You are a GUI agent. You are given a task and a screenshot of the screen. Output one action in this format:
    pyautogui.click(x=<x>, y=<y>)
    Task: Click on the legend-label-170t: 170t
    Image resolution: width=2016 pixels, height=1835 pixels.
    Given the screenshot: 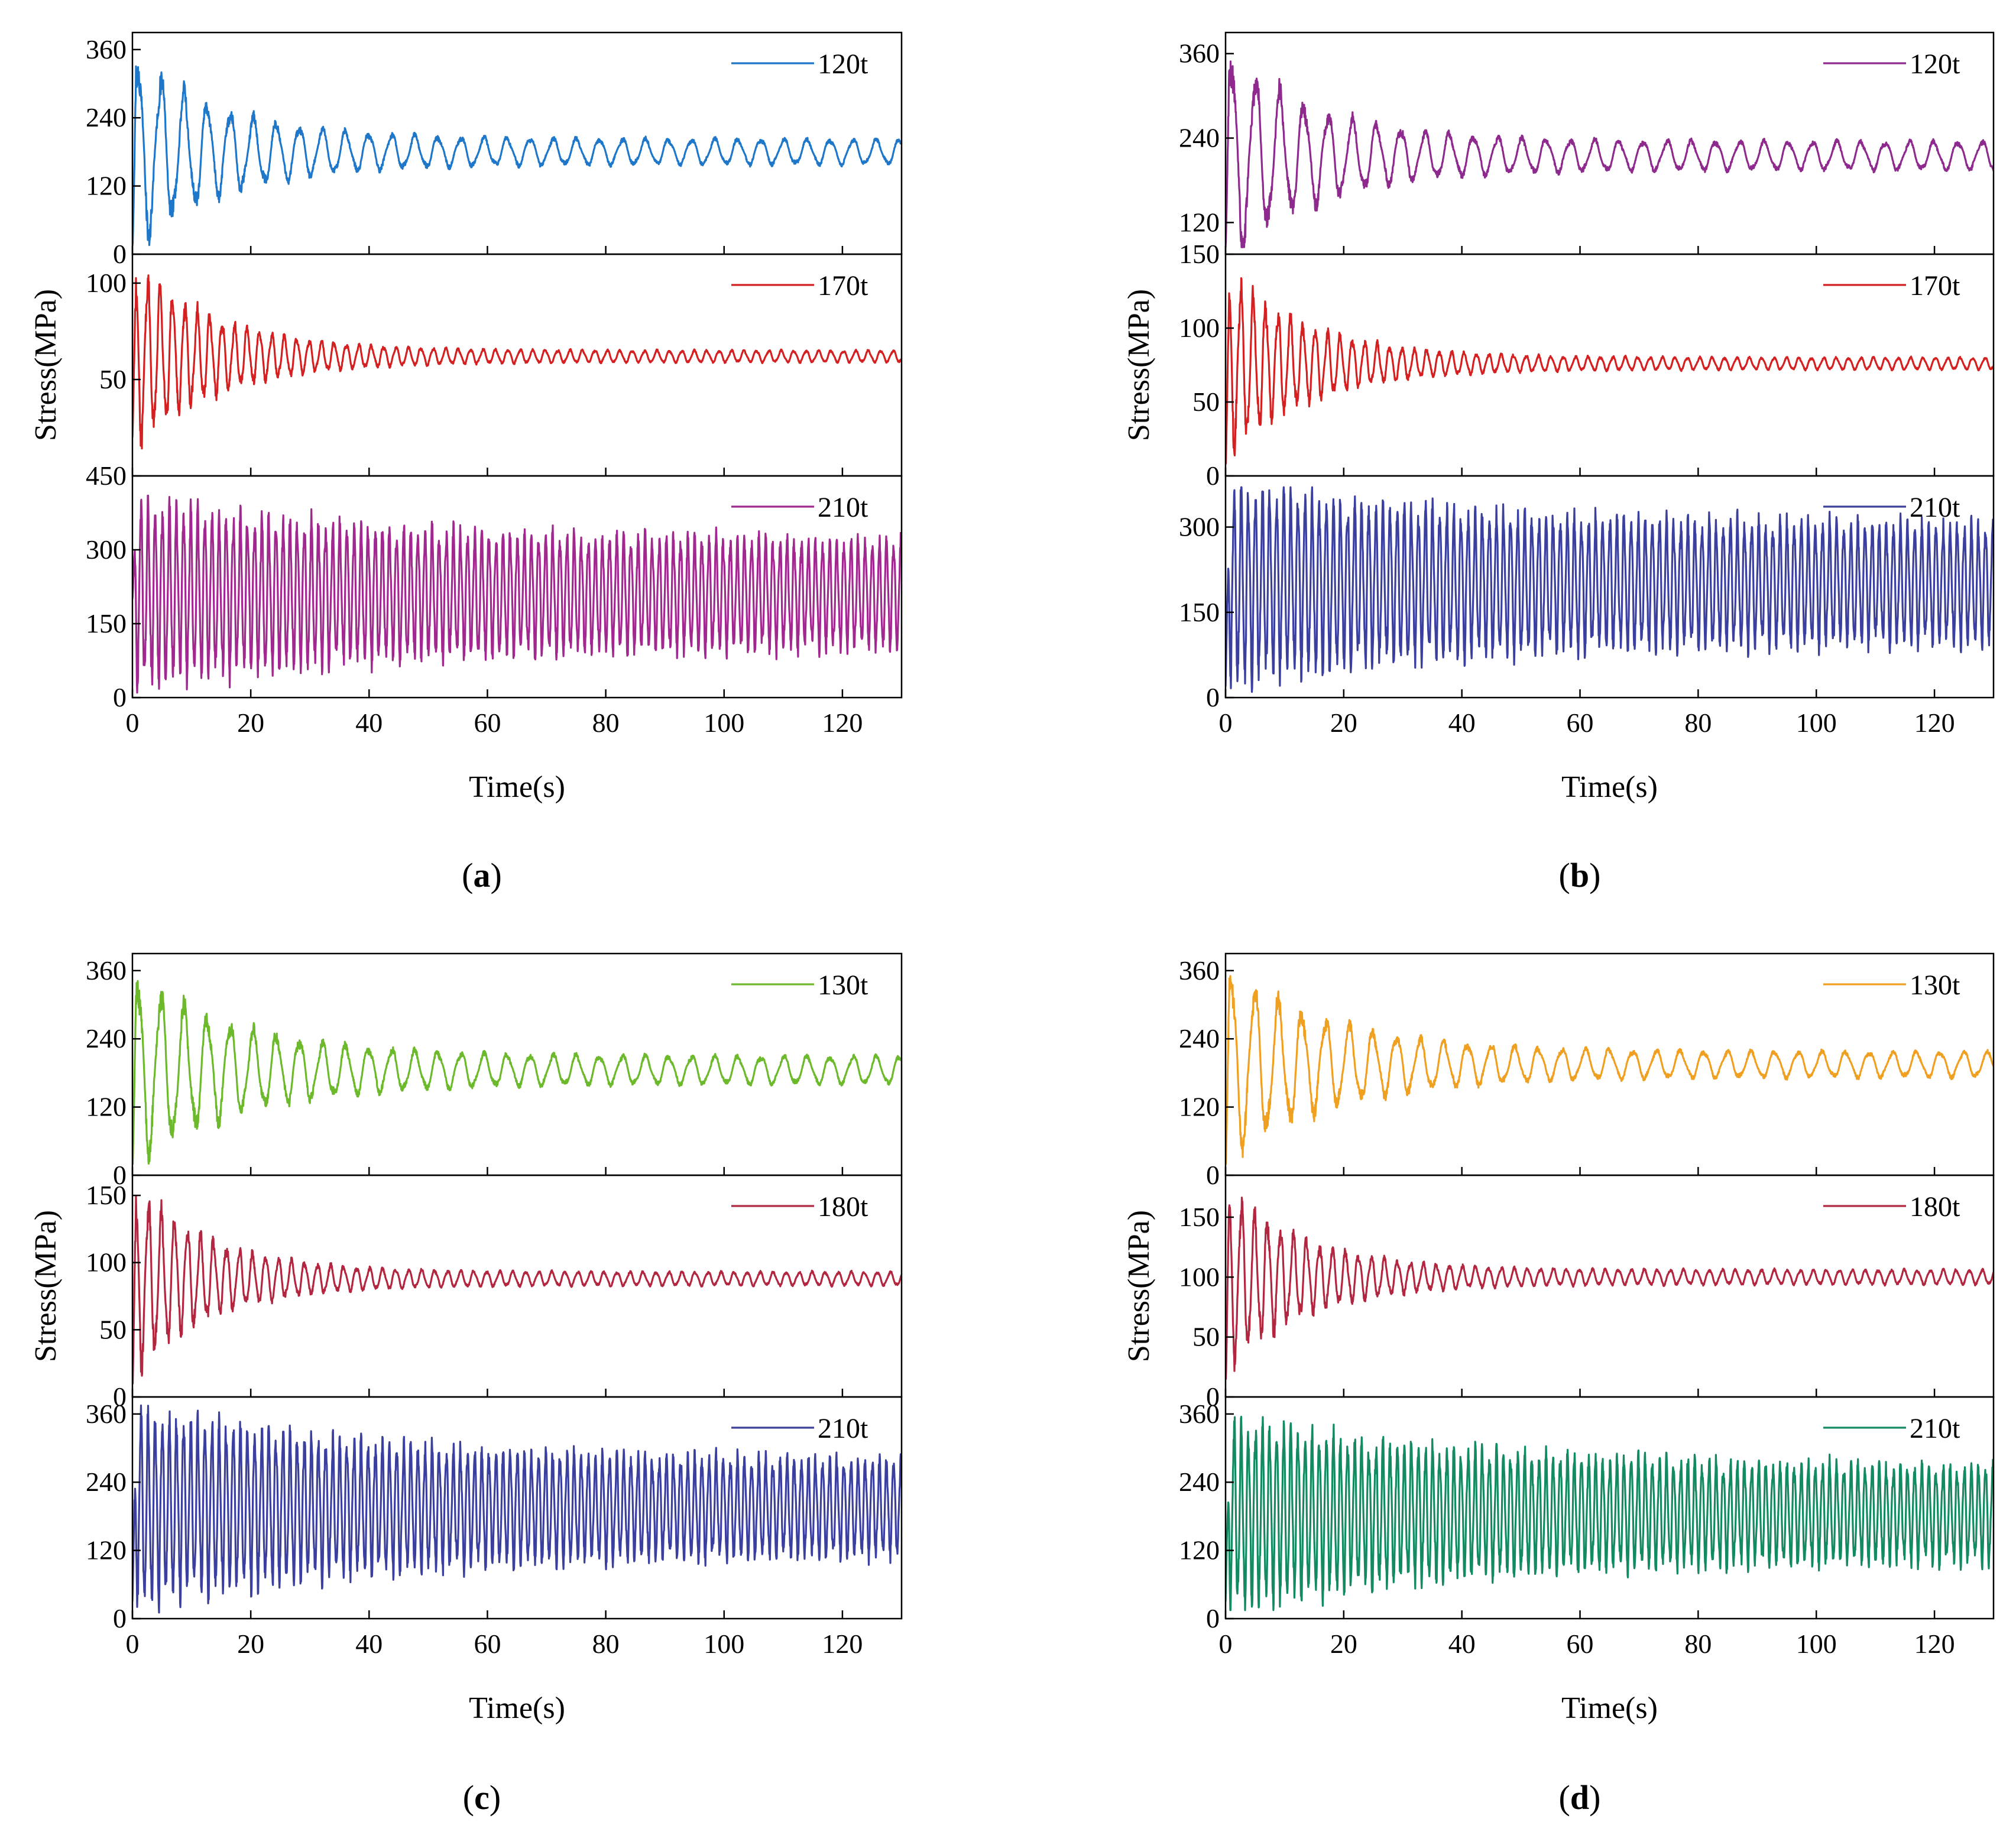 What is the action you would take?
    pyautogui.click(x=1935, y=286)
    